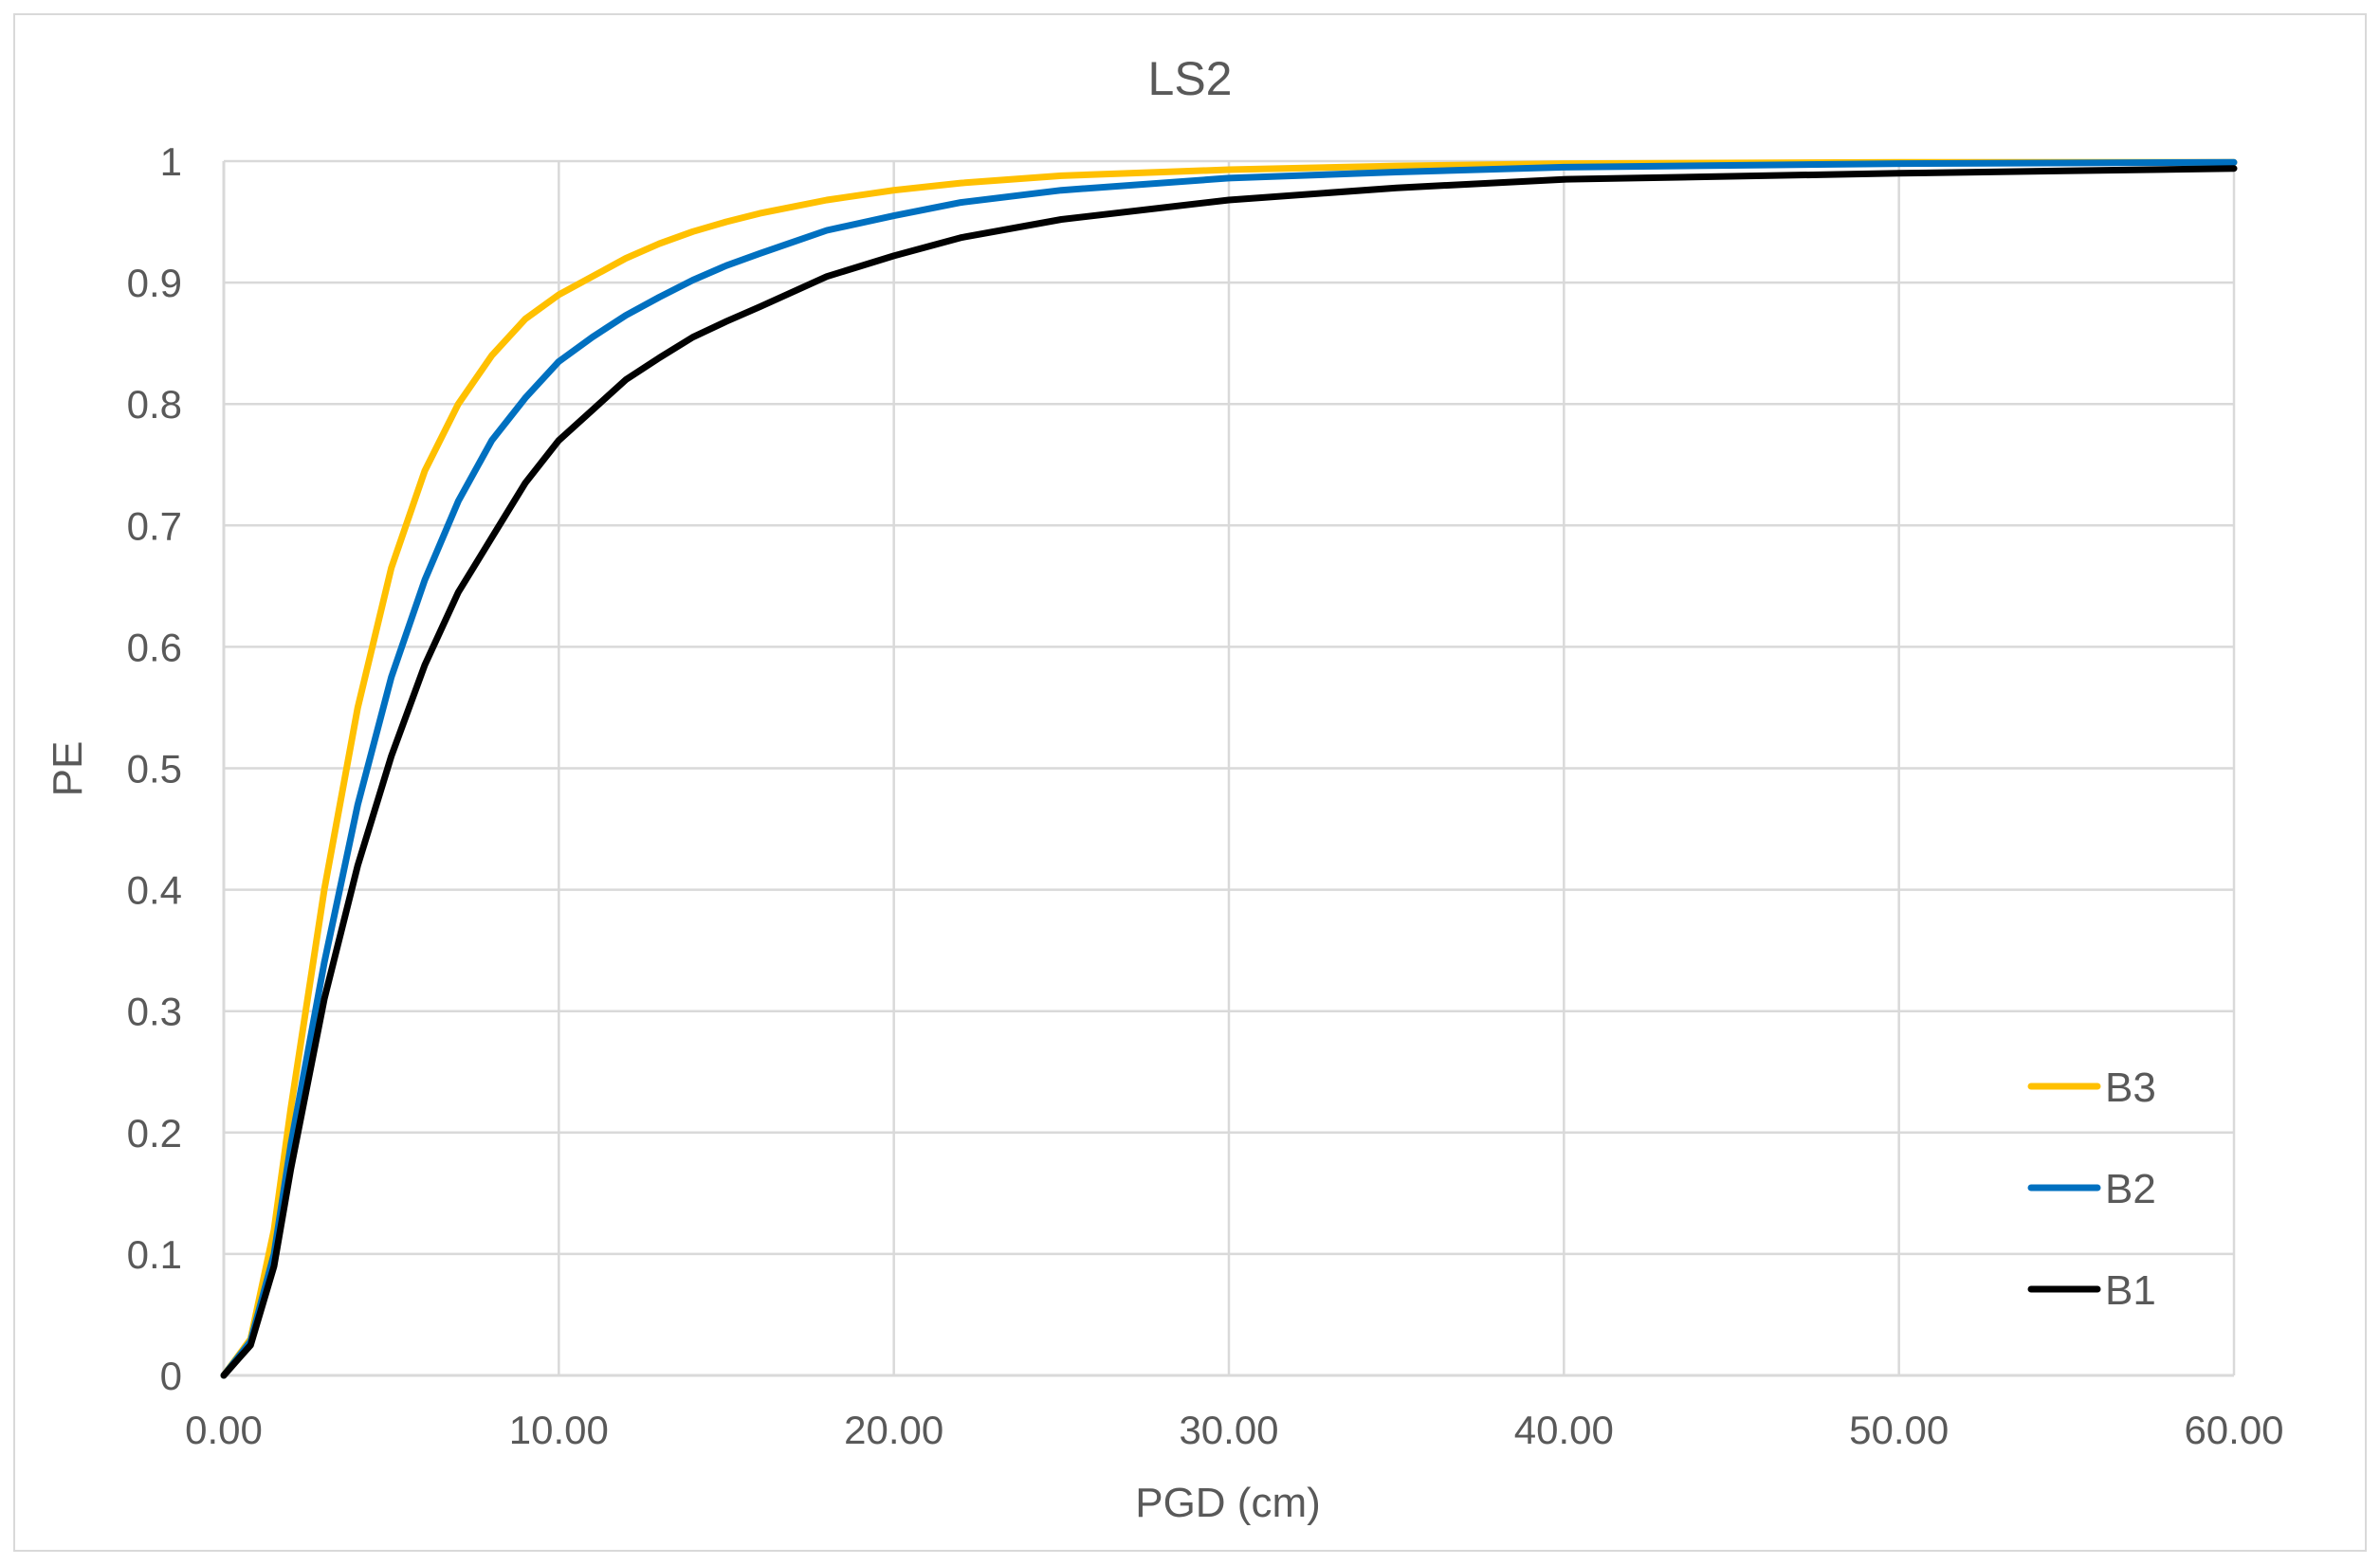 Image resolution: width=2380 pixels, height=1565 pixels. Describe the element at coordinates (171, 1376) in the screenshot. I see `y-tick-label: 0` at that location.